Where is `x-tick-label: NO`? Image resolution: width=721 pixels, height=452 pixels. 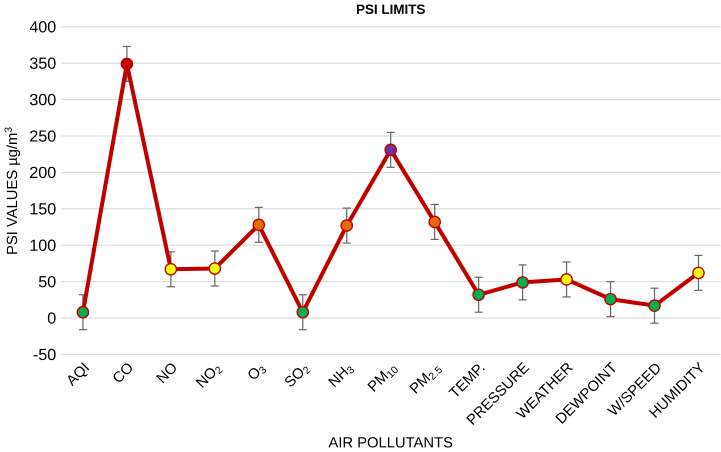 x-tick-label: NO is located at coordinates (166, 374).